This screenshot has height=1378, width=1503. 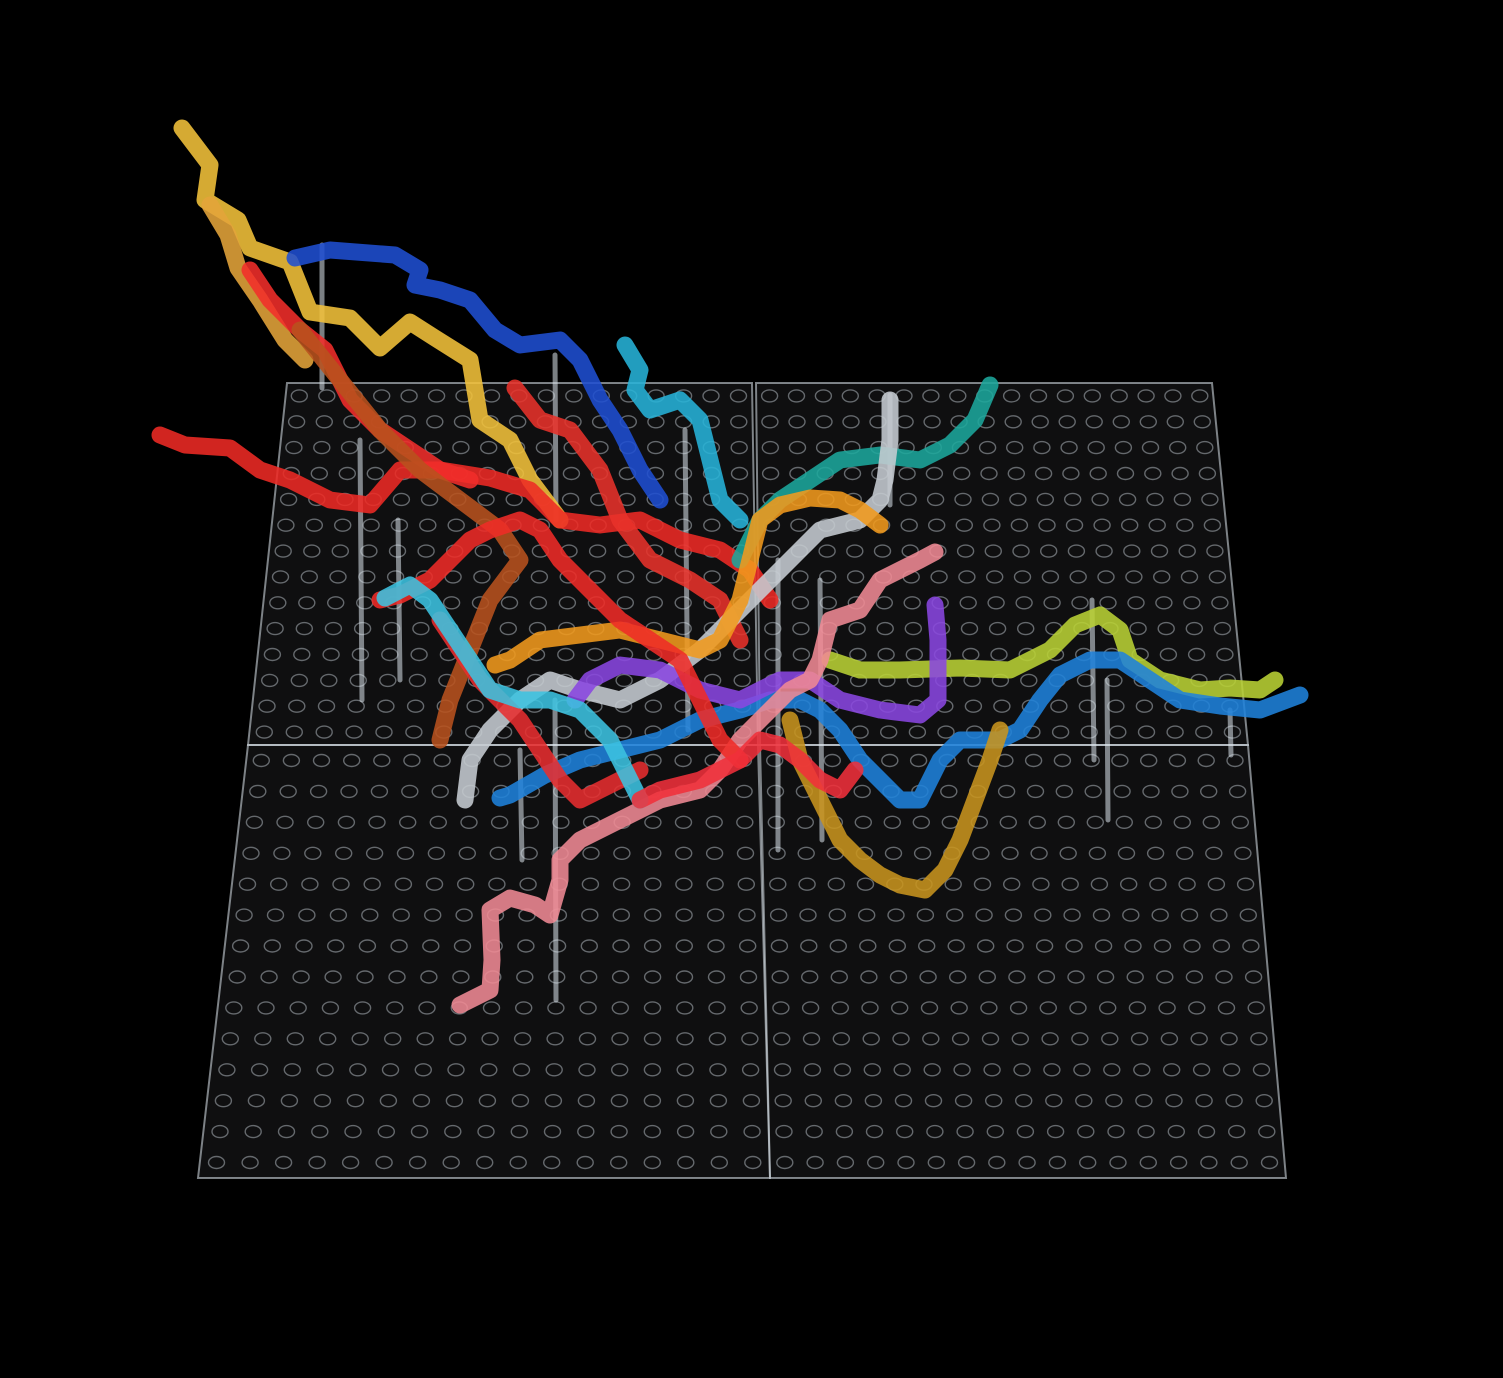 I want to click on support-post, so click(x=555, y=437).